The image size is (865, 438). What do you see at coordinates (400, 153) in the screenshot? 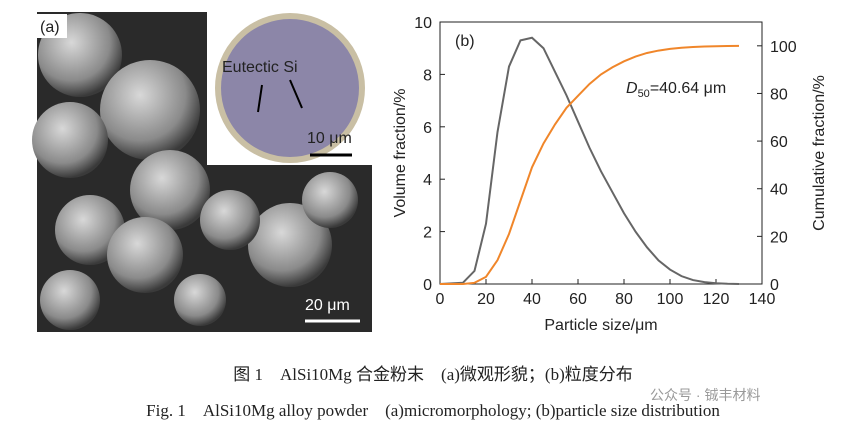
I see `y-axis-label: Volume fraction/%` at bounding box center [400, 153].